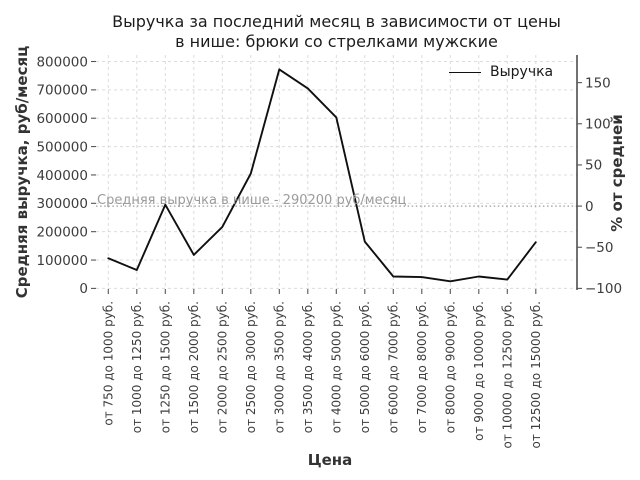 The width and height of the screenshot is (640, 480). I want to click on x-axis-label: Цена, so click(330, 460).